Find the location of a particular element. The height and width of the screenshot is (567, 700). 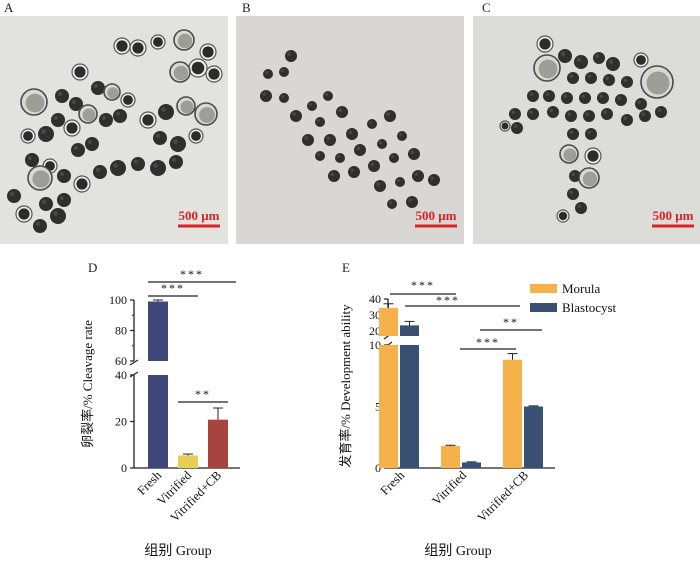

legend-swatch is located at coordinates (543, 307).